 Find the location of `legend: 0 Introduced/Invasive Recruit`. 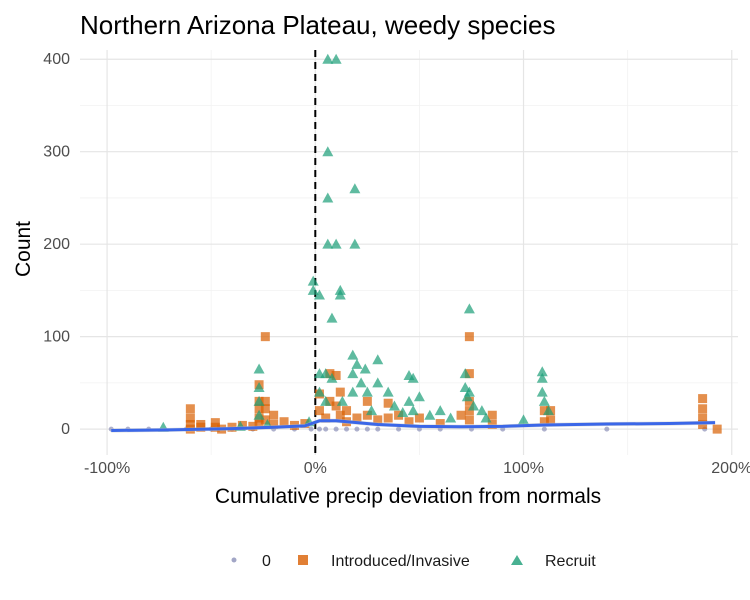

legend: 0 Introduced/Invasive Recruit is located at coordinates (414, 561).